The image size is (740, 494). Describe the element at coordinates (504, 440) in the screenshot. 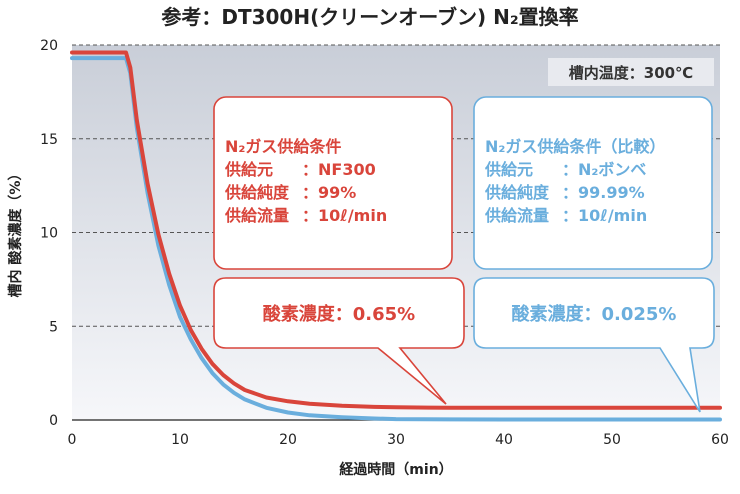

I see `x-tick-40: 40` at that location.